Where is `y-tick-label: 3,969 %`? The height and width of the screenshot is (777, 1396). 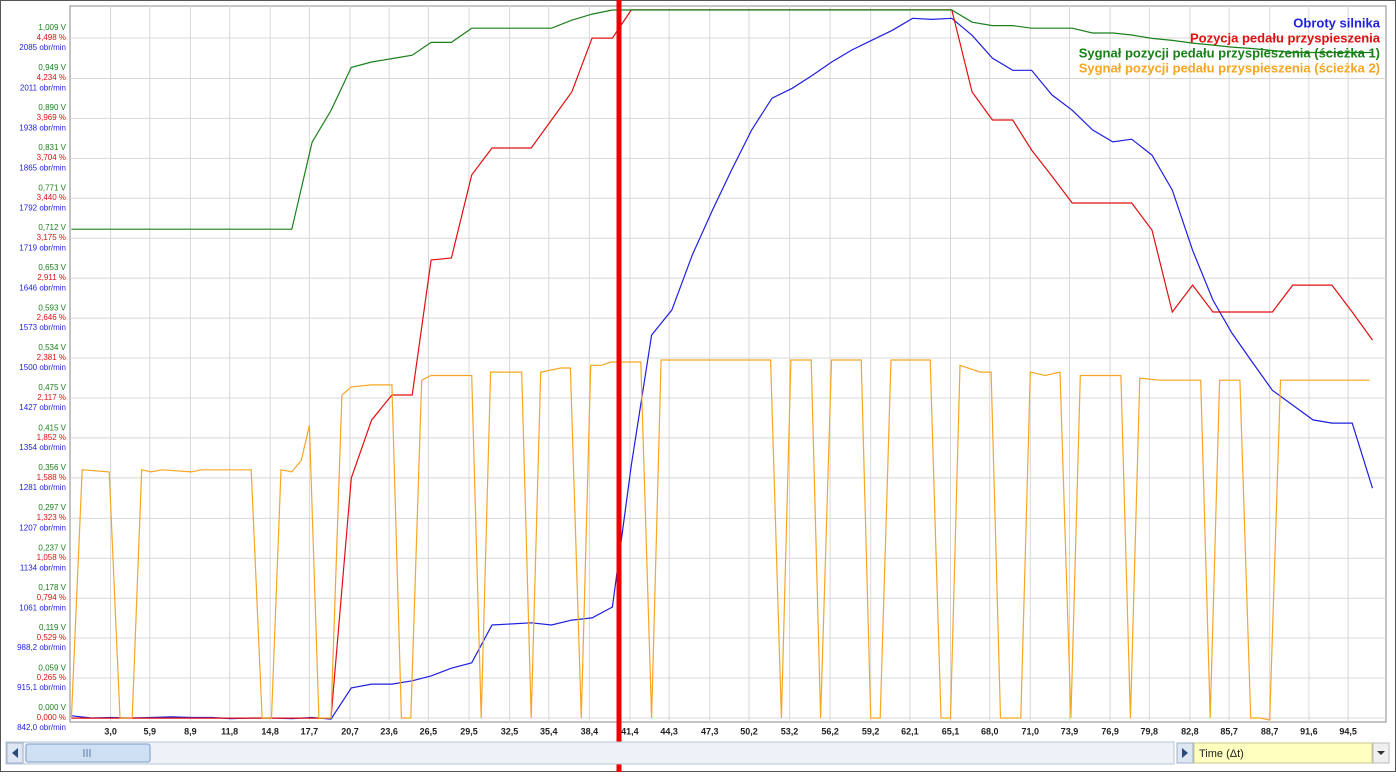
y-tick-label: 3,969 % is located at coordinates (51, 117).